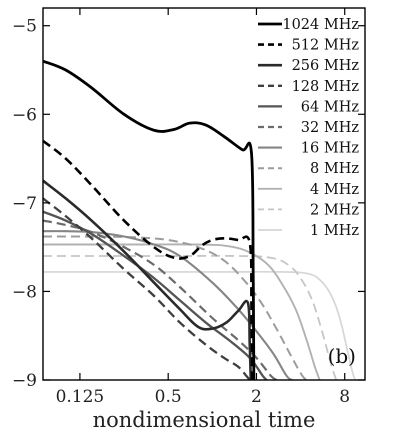 This screenshot has width=408, height=436. What do you see at coordinates (326, 87) in the screenshot?
I see `legend-label-3: 128 MHz` at bounding box center [326, 87].